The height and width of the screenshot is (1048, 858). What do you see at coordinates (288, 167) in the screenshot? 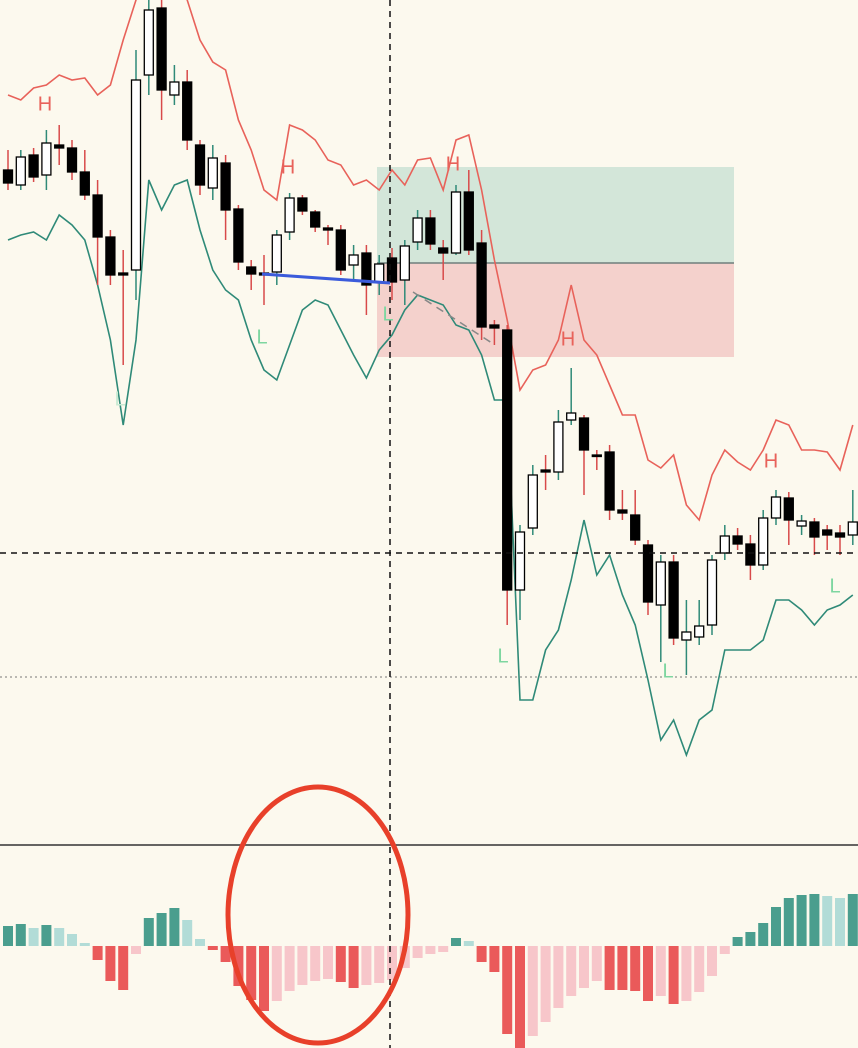
I see `pivot-label: H` at bounding box center [288, 167].